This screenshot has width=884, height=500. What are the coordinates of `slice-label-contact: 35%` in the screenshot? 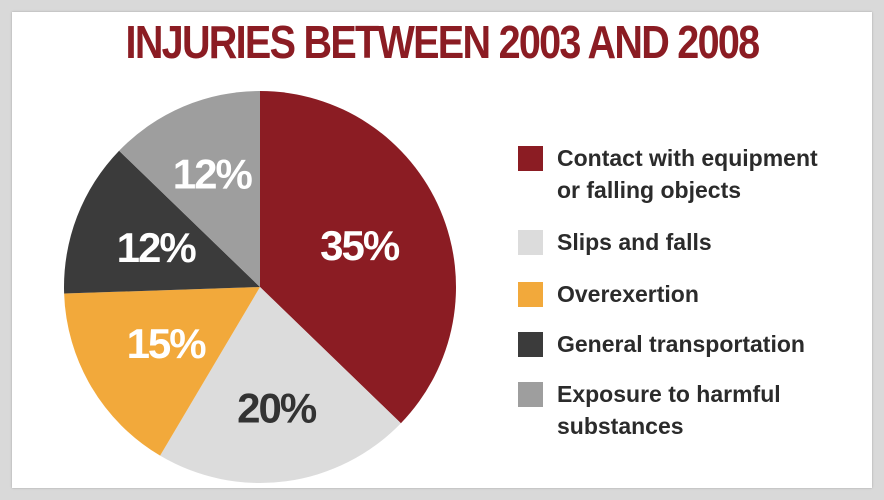 It's located at (360, 245).